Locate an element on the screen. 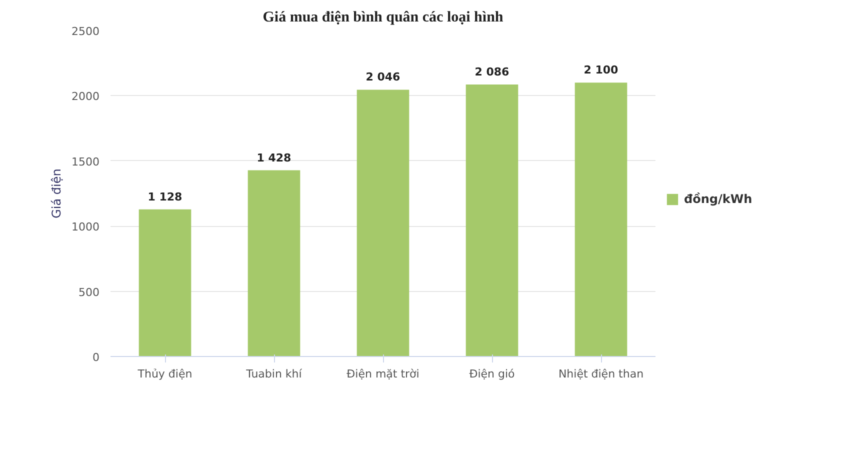 This screenshot has height=451, width=859. data-label: 1 128 is located at coordinates (165, 197).